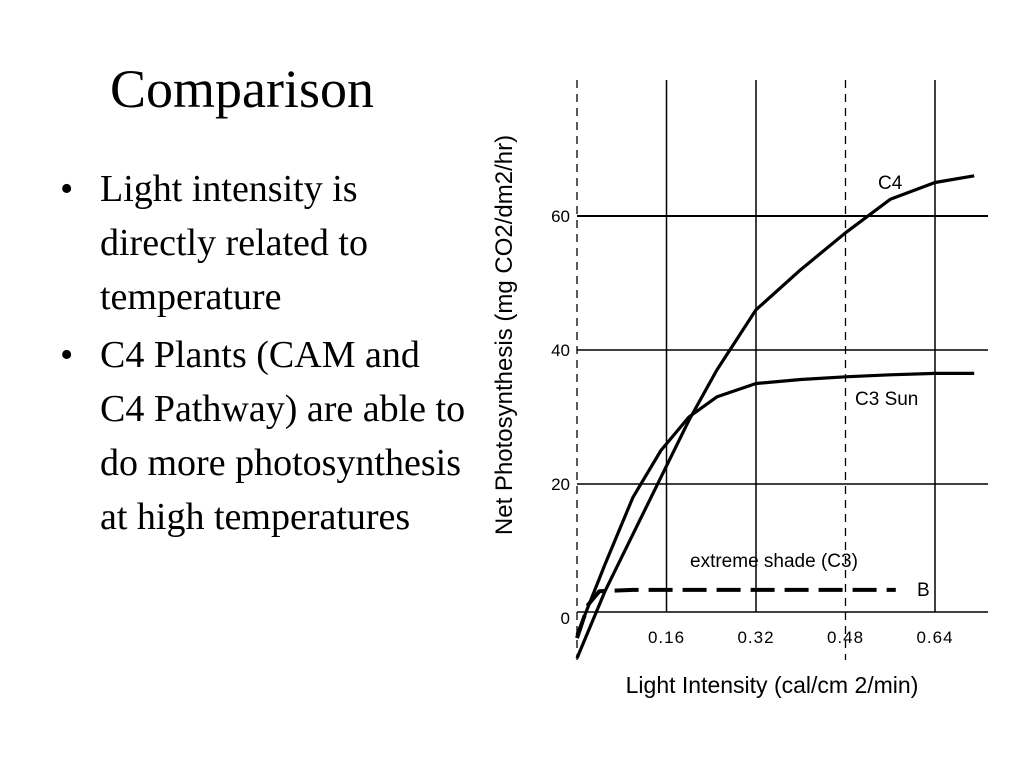  I want to click on y-tick-label: 40, so click(560, 350).